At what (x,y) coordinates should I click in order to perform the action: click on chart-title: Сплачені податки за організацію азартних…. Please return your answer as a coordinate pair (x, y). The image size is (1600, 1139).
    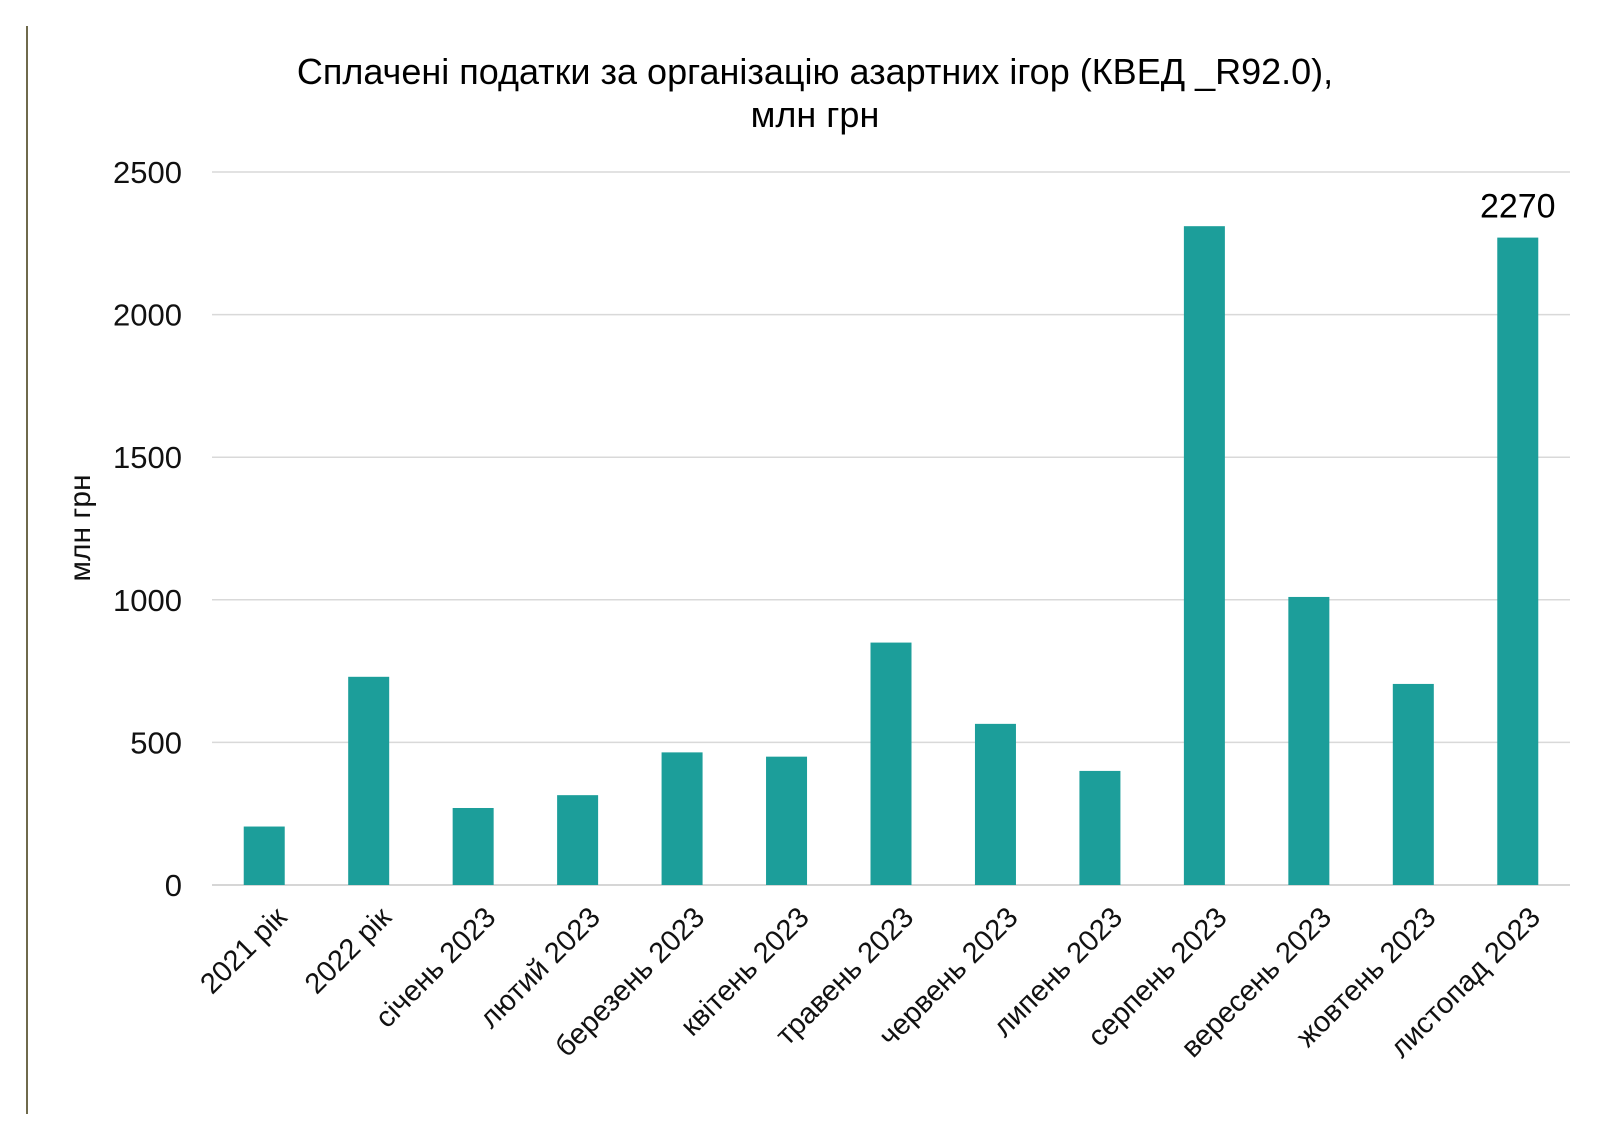
    Looking at the image, I should click on (815, 93).